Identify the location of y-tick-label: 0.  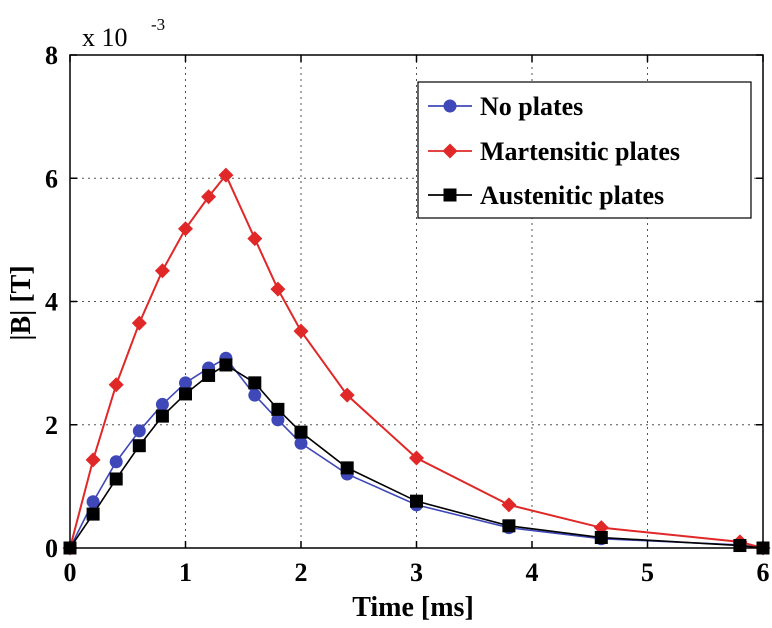
(51, 548).